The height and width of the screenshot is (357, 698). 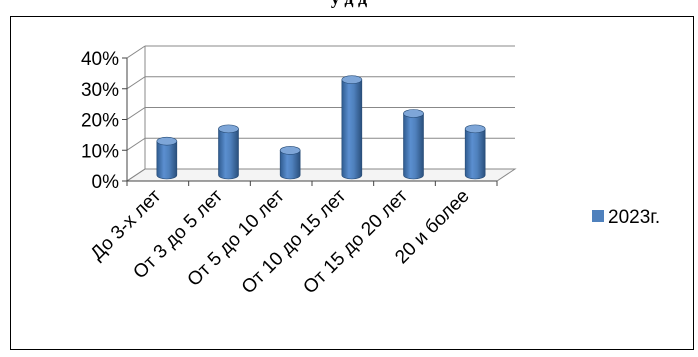 I want to click on chart-floor, so click(x=321, y=175).